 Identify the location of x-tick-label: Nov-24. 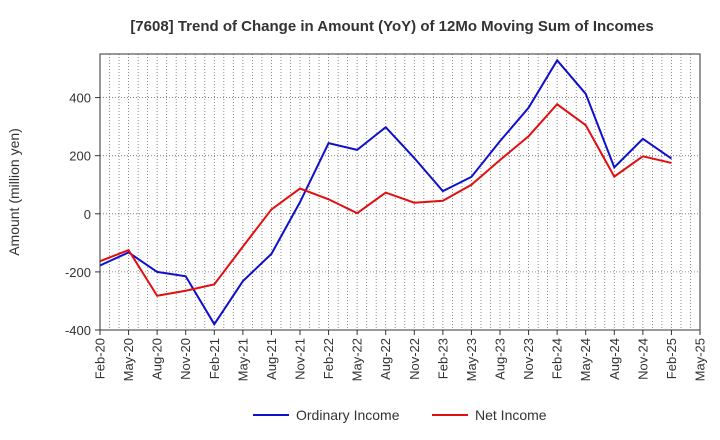
(642, 359).